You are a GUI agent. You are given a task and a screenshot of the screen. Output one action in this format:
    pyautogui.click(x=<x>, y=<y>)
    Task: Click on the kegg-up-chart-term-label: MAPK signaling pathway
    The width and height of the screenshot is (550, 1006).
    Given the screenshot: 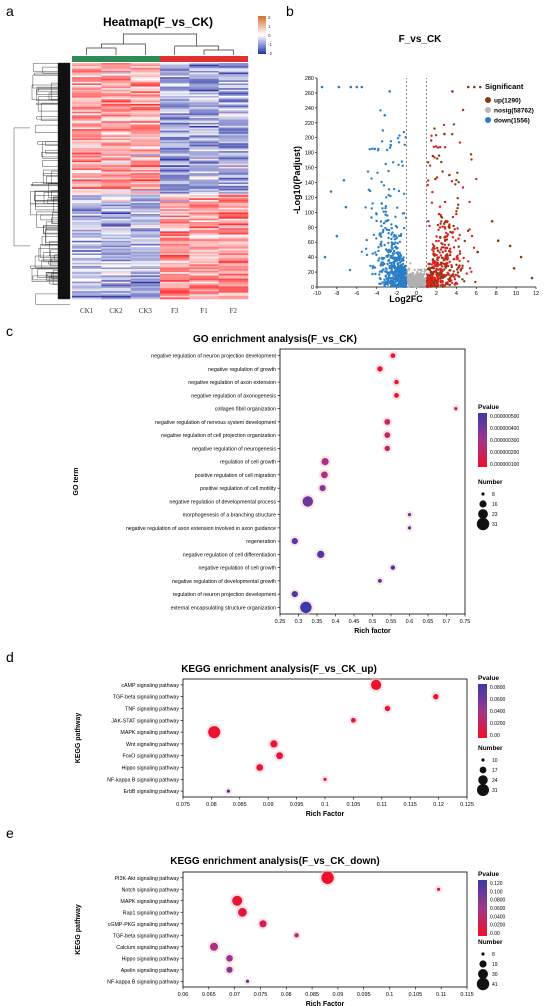 What is the action you would take?
    pyautogui.click(x=149, y=733)
    